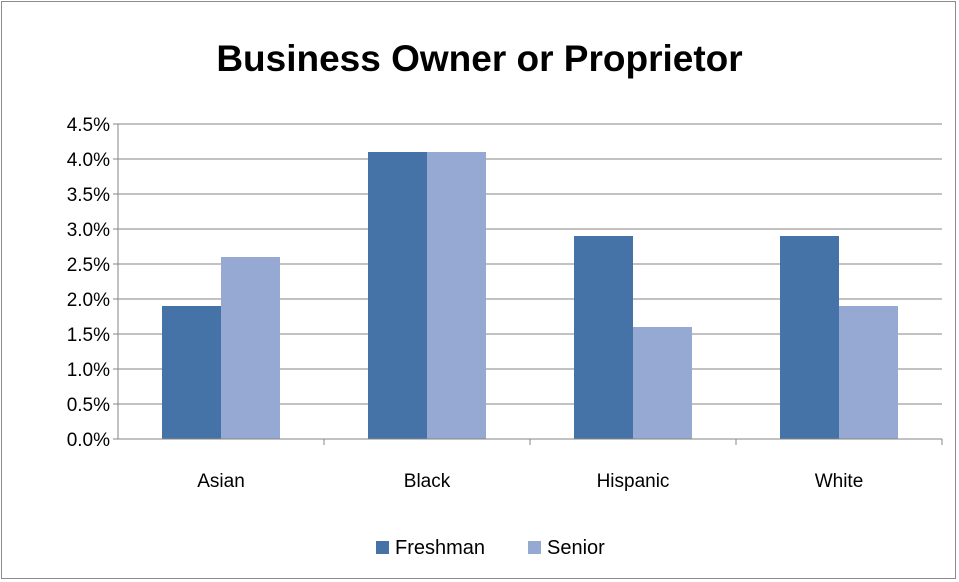 The width and height of the screenshot is (959, 582). Describe the element at coordinates (479, 58) in the screenshot. I see `chart-title: Business Owner or Proprietor` at that location.